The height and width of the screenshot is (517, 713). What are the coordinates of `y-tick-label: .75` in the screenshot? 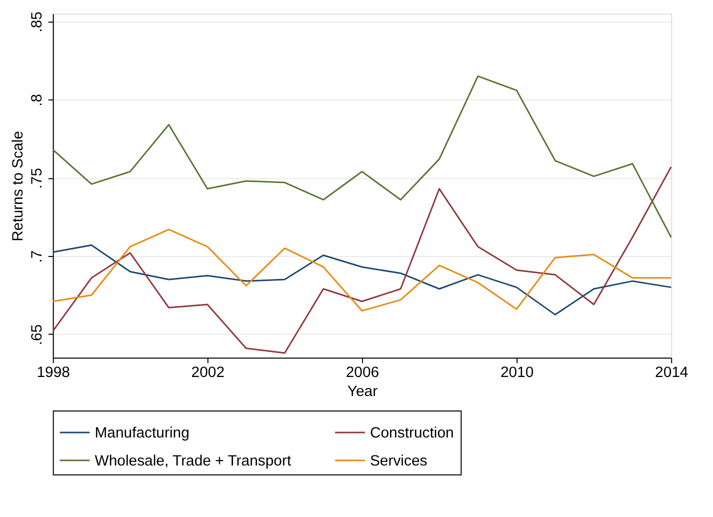 It's located at (37, 178).